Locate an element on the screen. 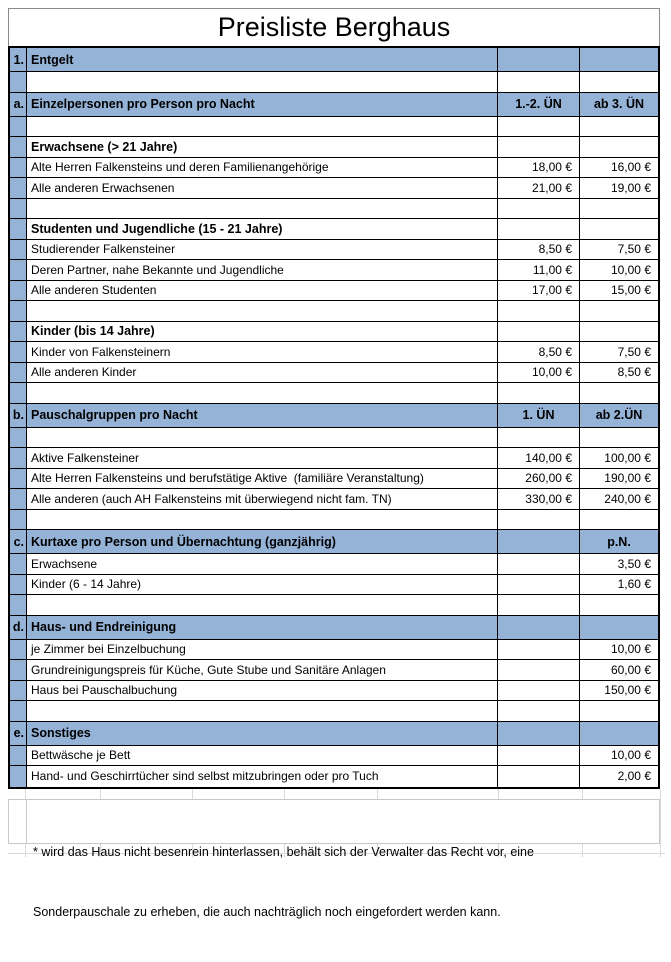 Image resolution: width=671 pixels, height=962 pixels. price-col-1: 260,00 € is located at coordinates (539, 478).